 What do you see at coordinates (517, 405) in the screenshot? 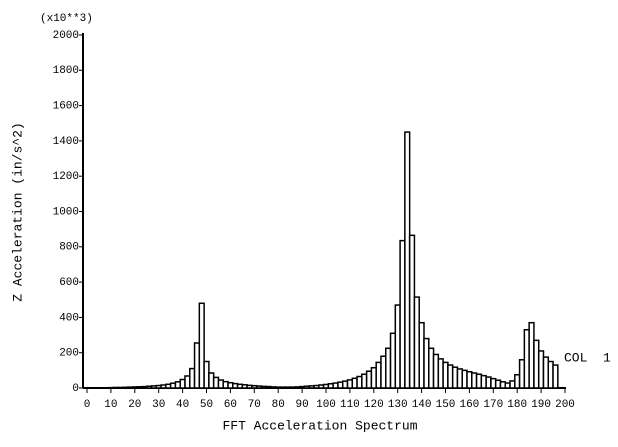
I see `x-tick-label: 180` at bounding box center [517, 405].